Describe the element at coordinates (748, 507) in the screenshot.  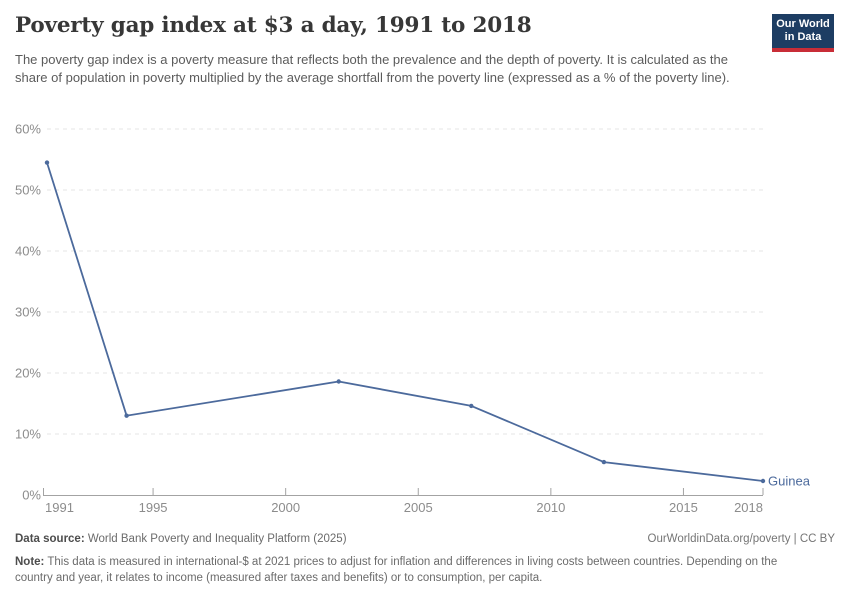
I see `x-tick-label: 2018` at that location.